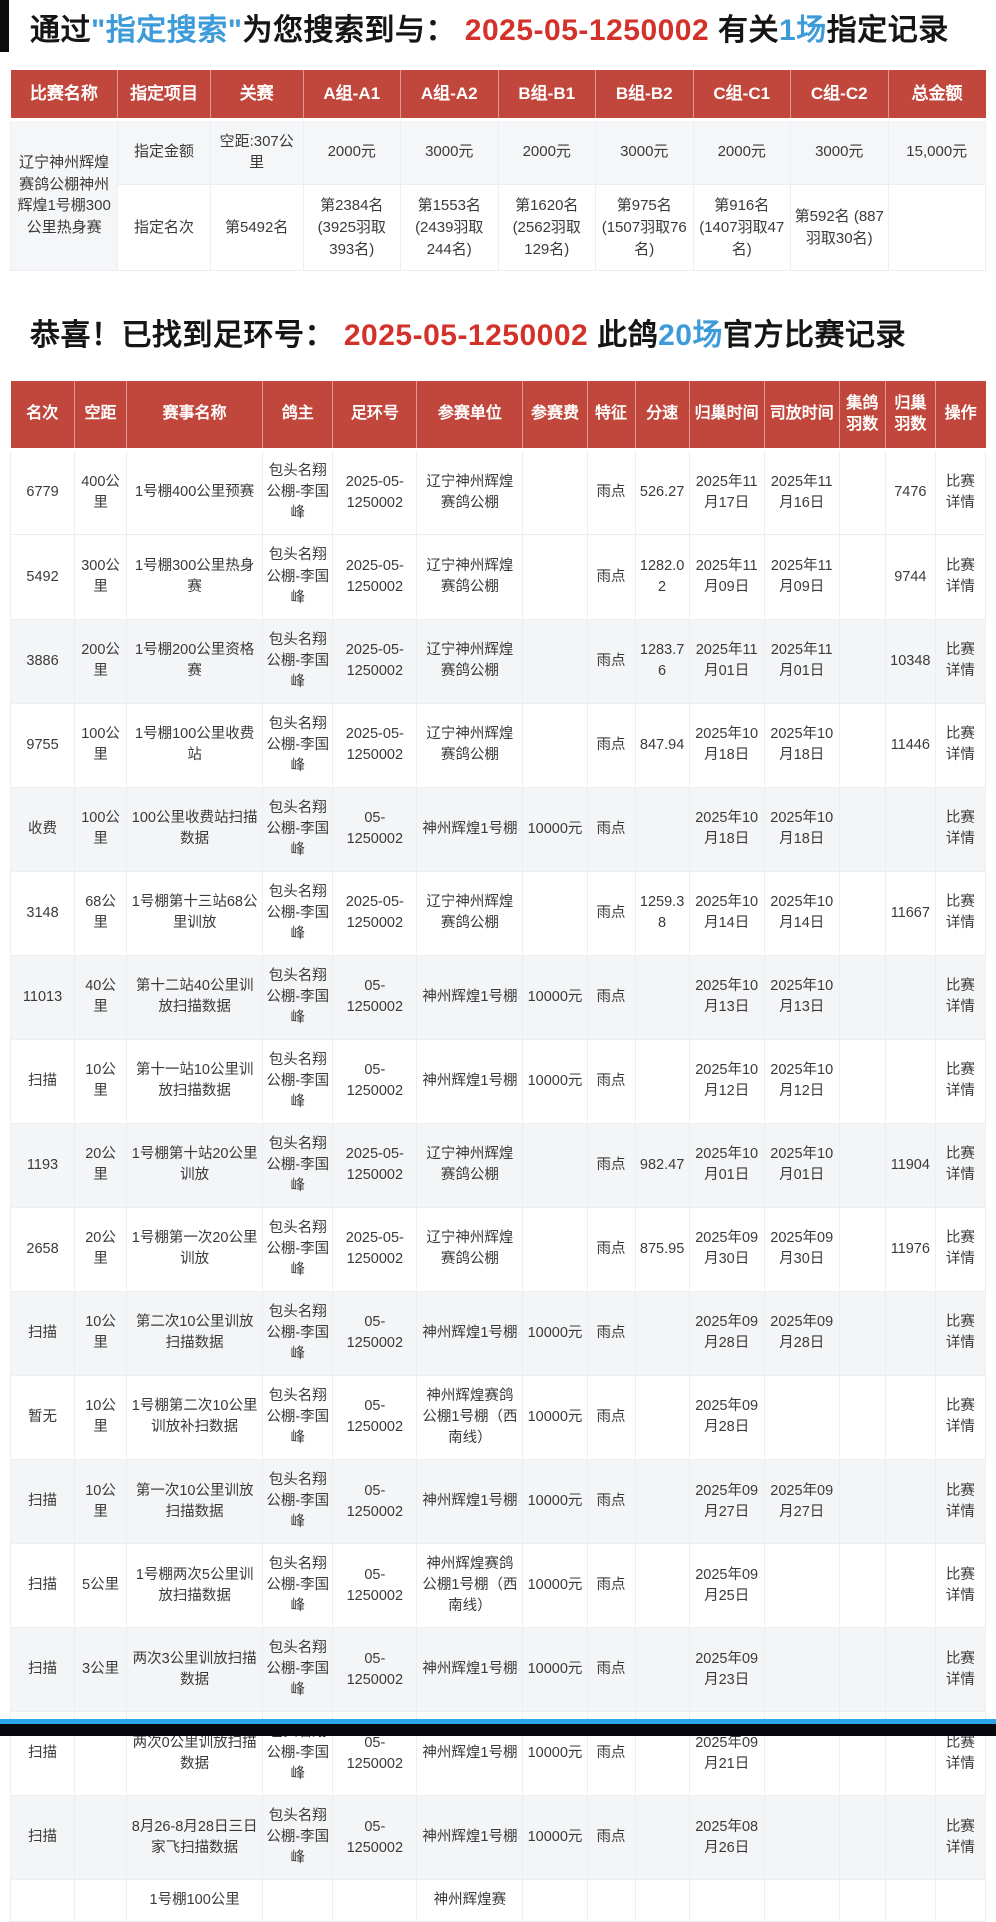 Image resolution: width=996 pixels, height=1922 pixels. Describe the element at coordinates (555, 416) in the screenshot. I see `column-header: 参赛费` at that location.